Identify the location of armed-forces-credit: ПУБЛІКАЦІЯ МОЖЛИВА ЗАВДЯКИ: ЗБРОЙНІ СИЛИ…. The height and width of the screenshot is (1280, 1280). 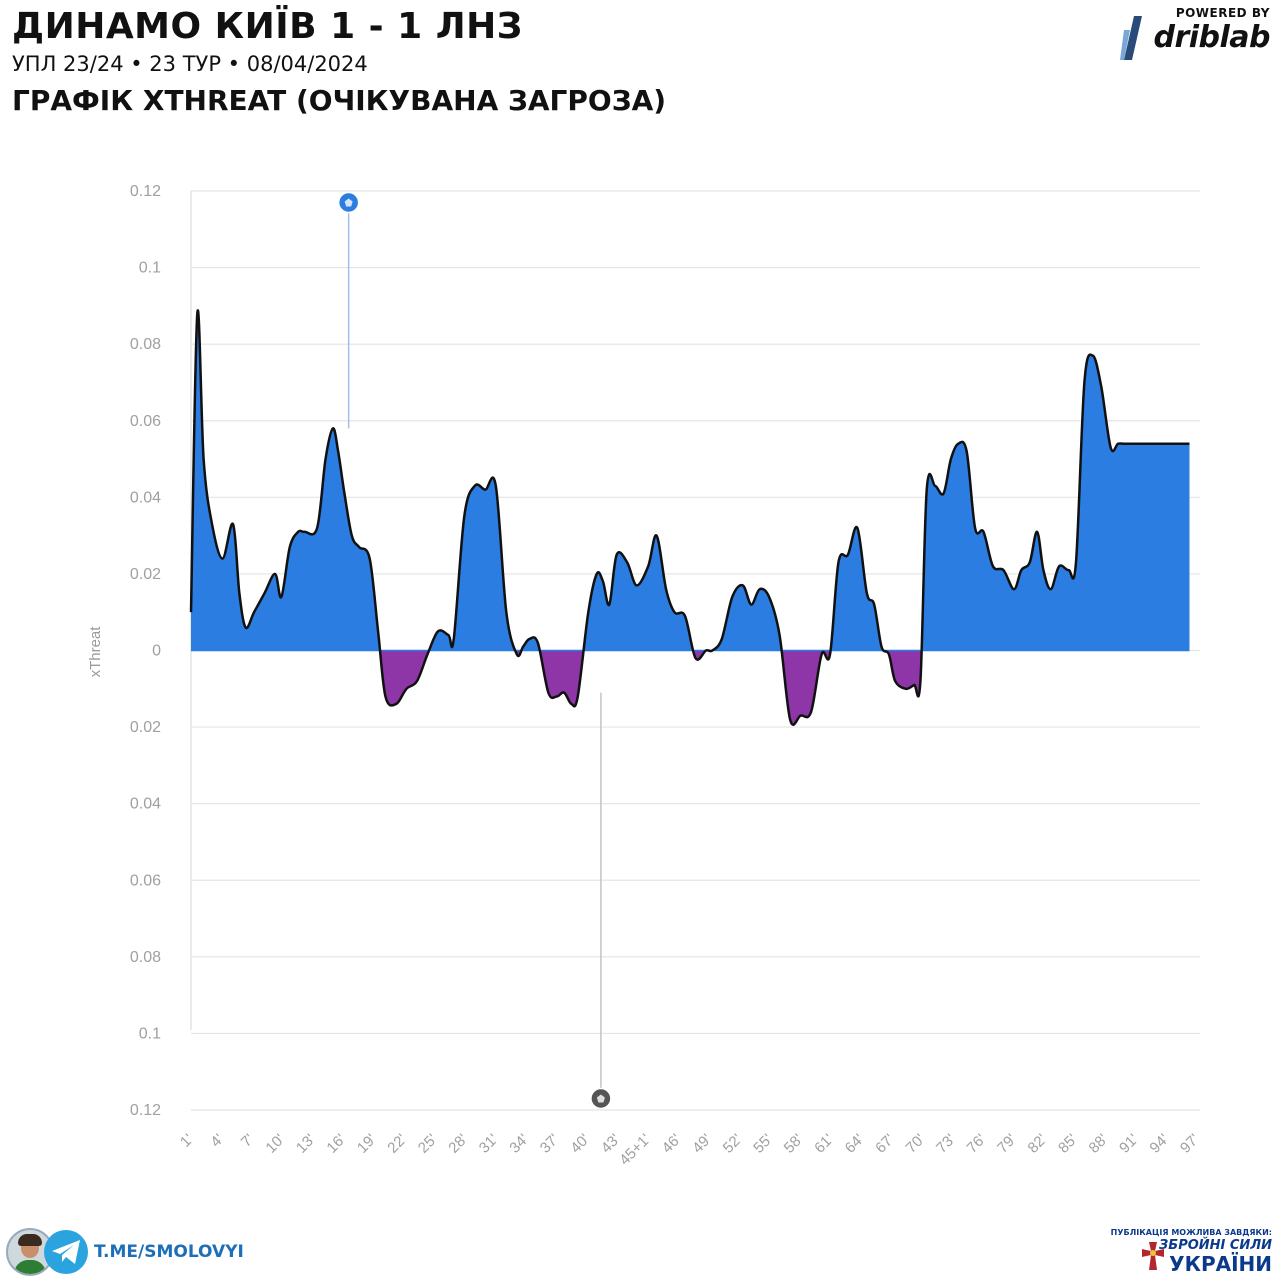
(1191, 1252).